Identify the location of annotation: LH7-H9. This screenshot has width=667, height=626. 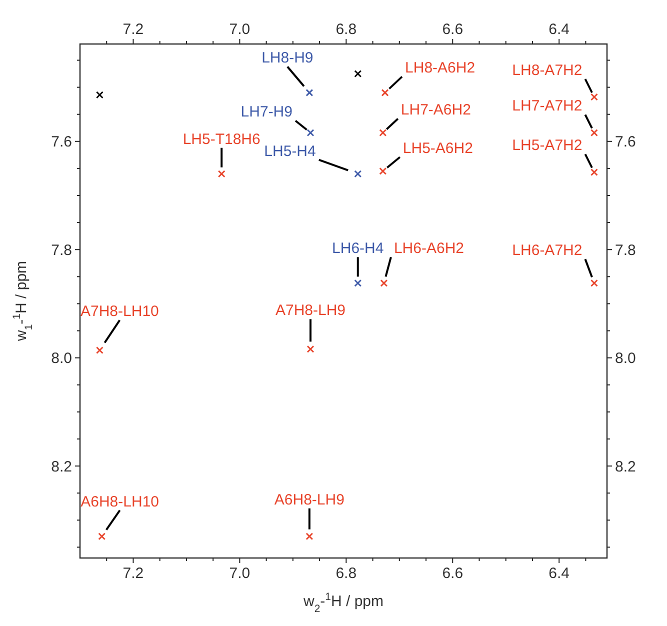
(266, 112).